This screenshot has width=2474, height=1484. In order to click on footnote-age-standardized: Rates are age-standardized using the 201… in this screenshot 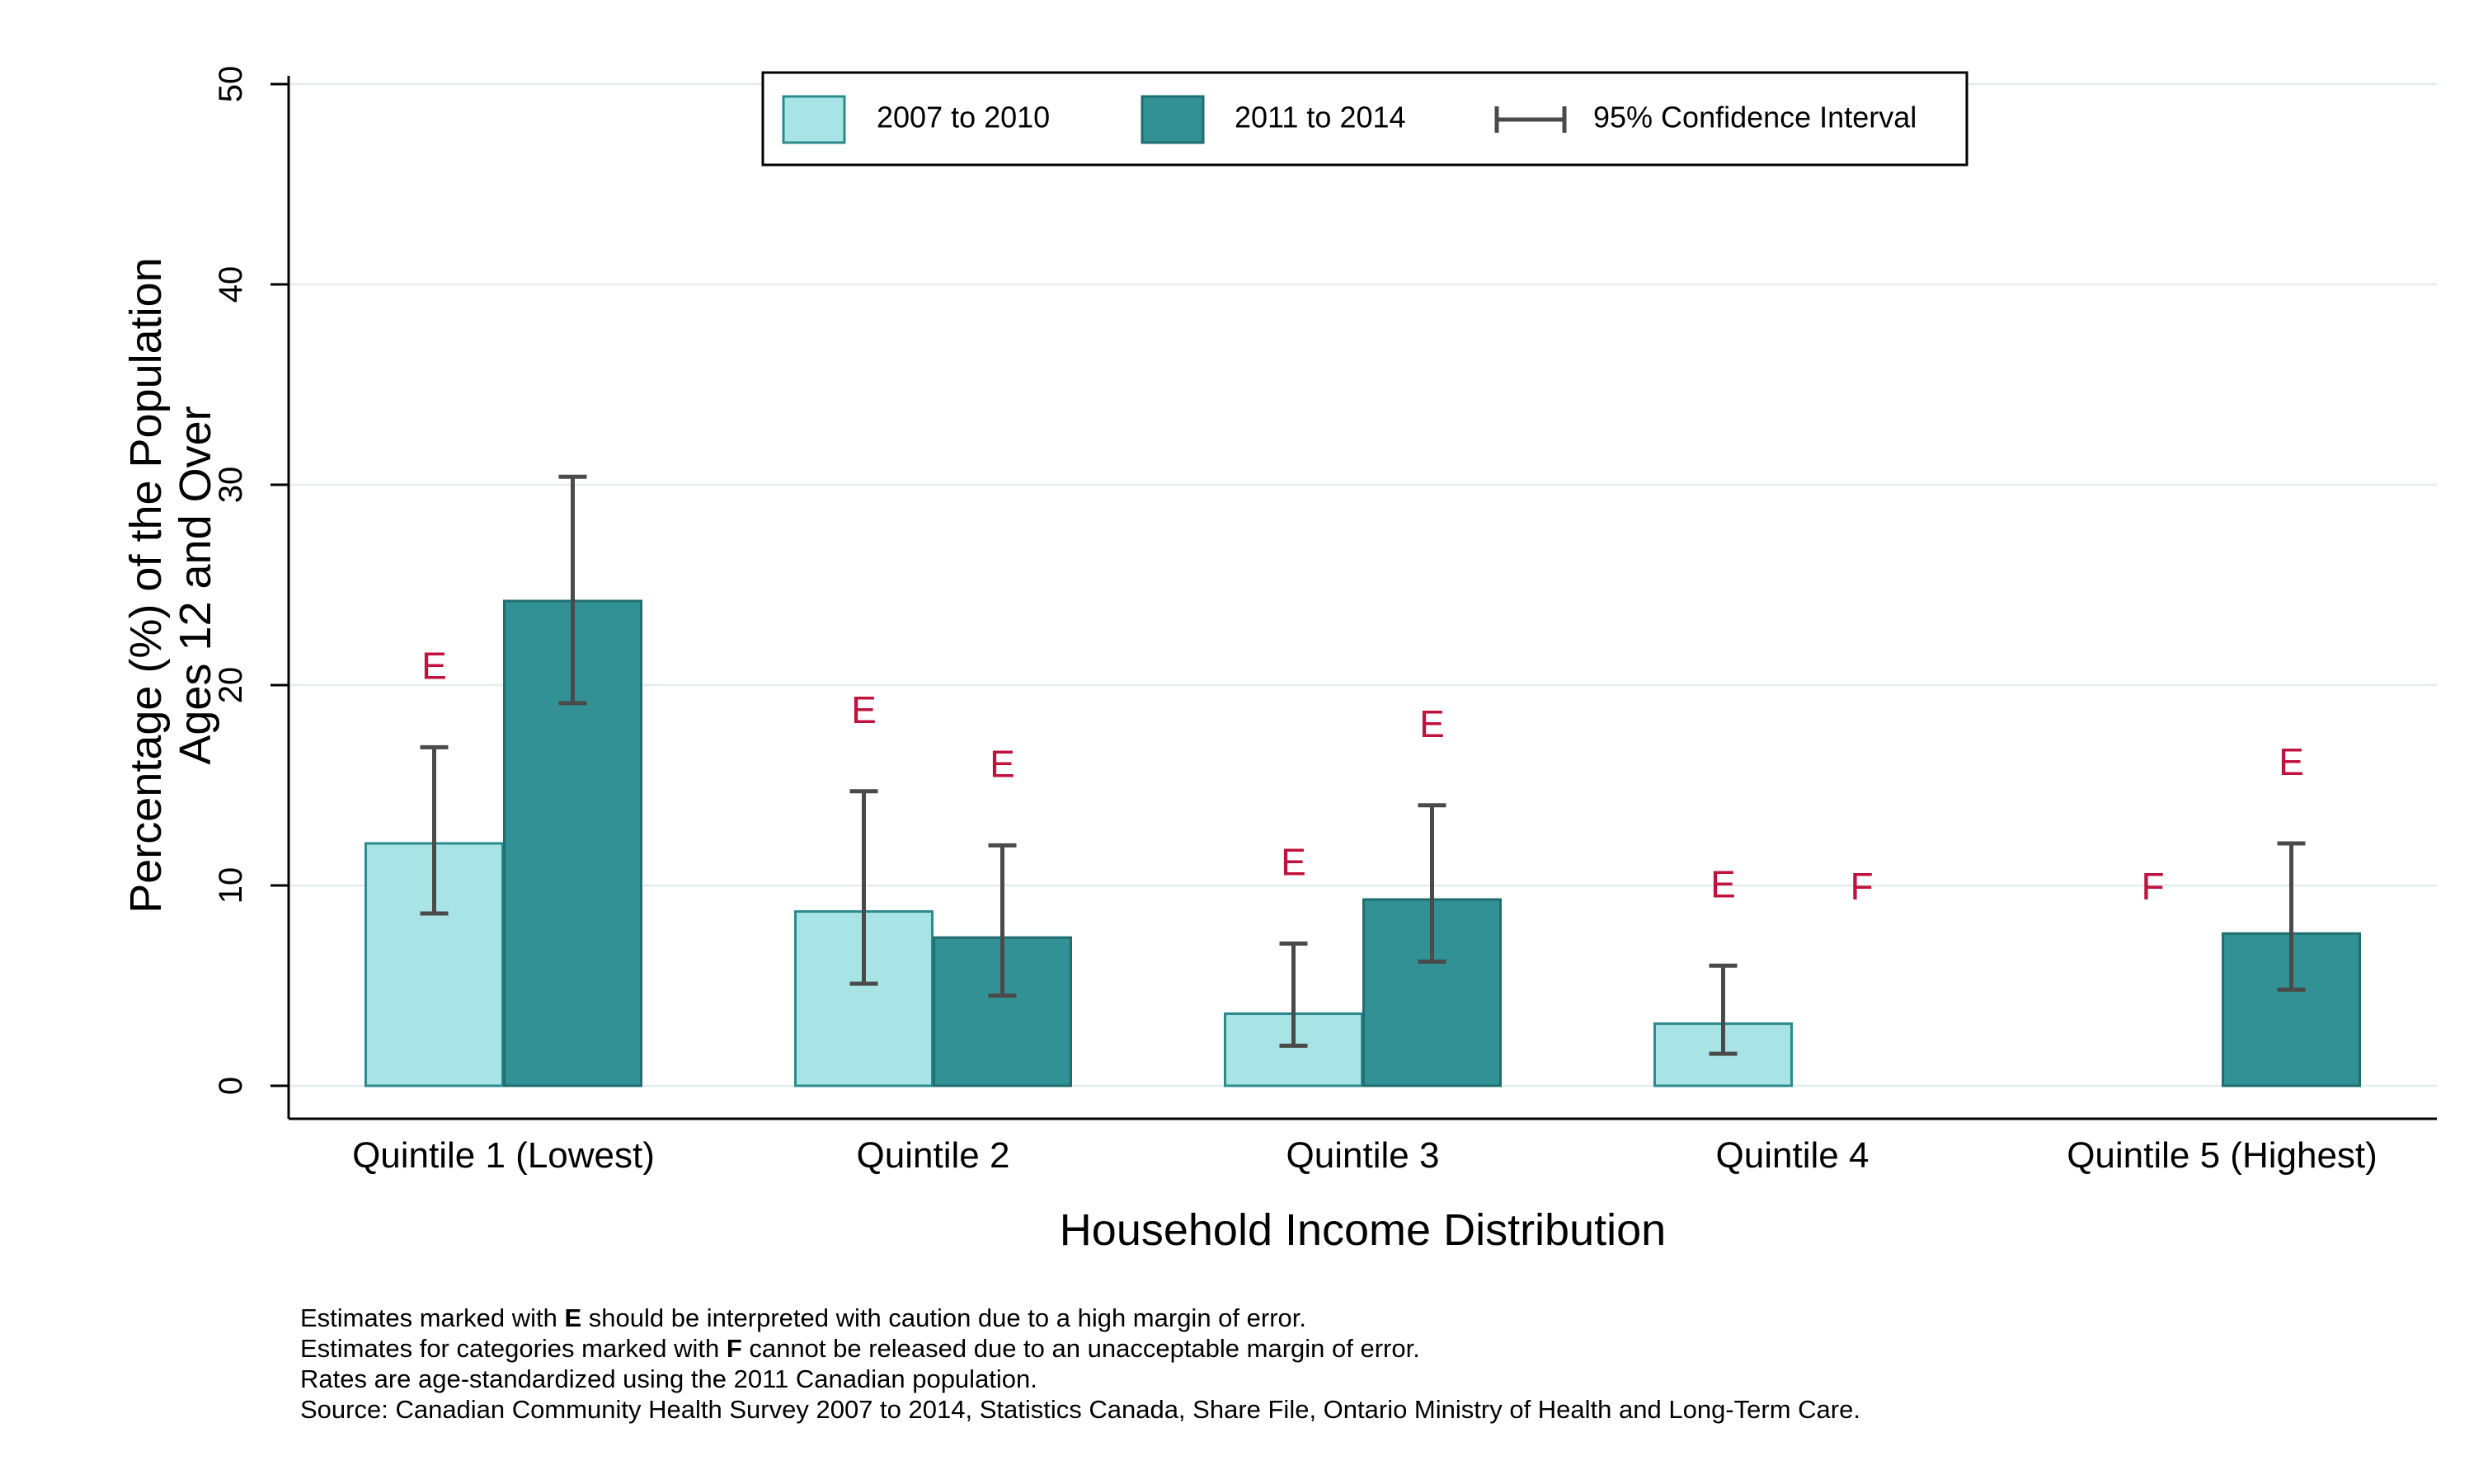, I will do `click(668, 1378)`.